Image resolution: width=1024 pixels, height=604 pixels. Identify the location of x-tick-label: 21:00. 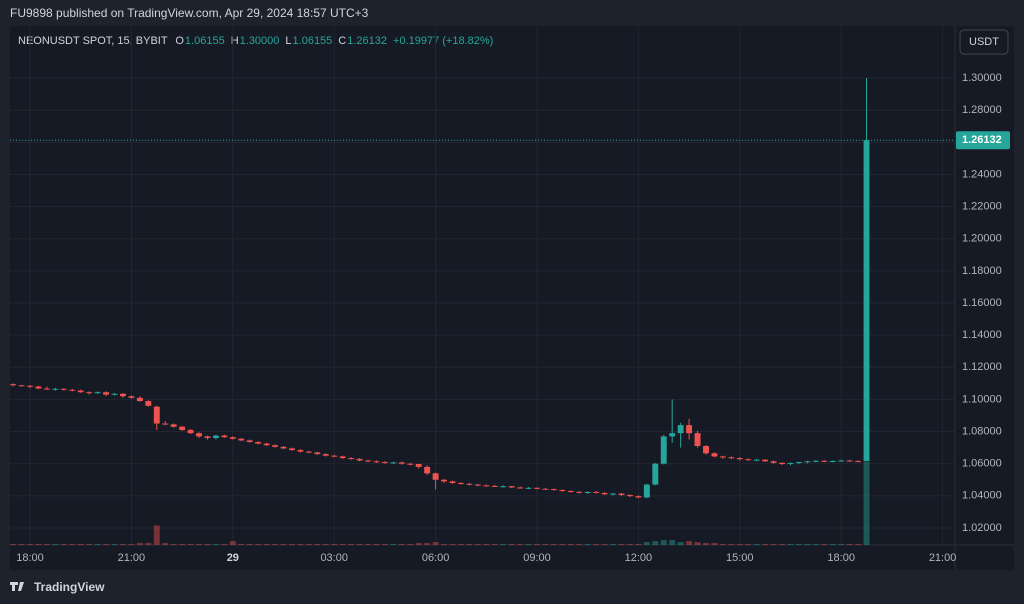
(943, 558).